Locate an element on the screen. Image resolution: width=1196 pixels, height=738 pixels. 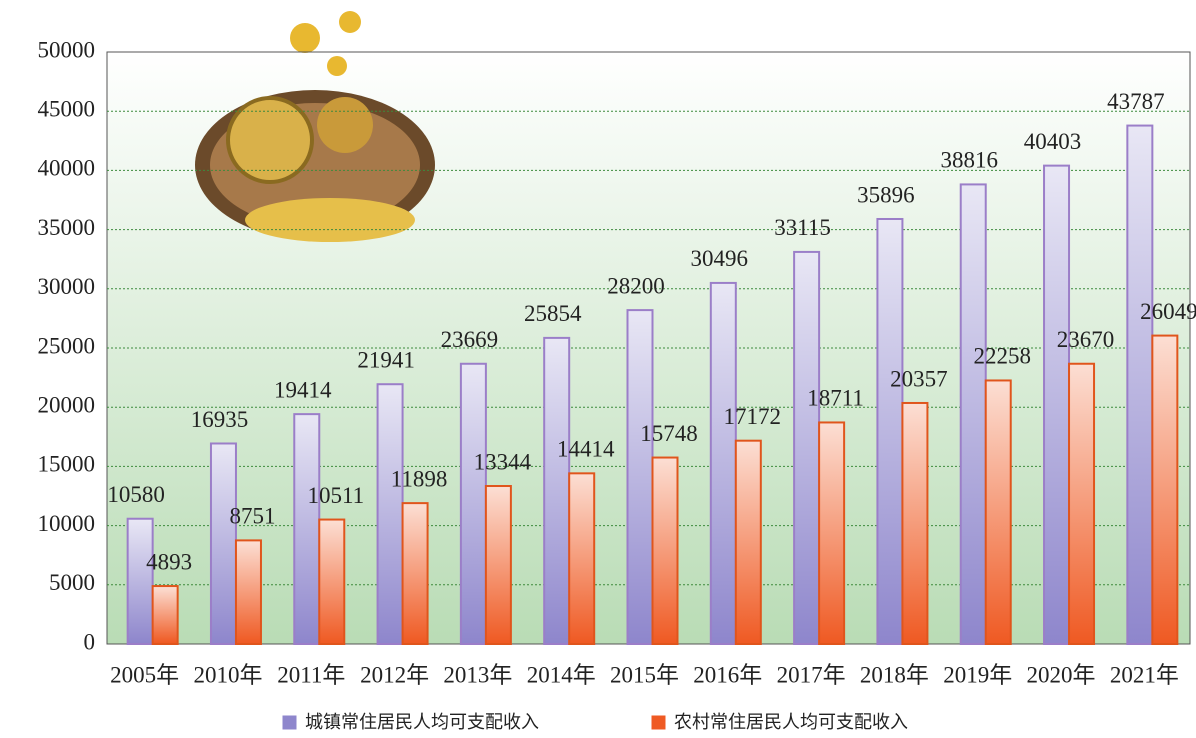
legend-label: 城镇常住居民人均可支配收入 is located at coordinates (422, 722).